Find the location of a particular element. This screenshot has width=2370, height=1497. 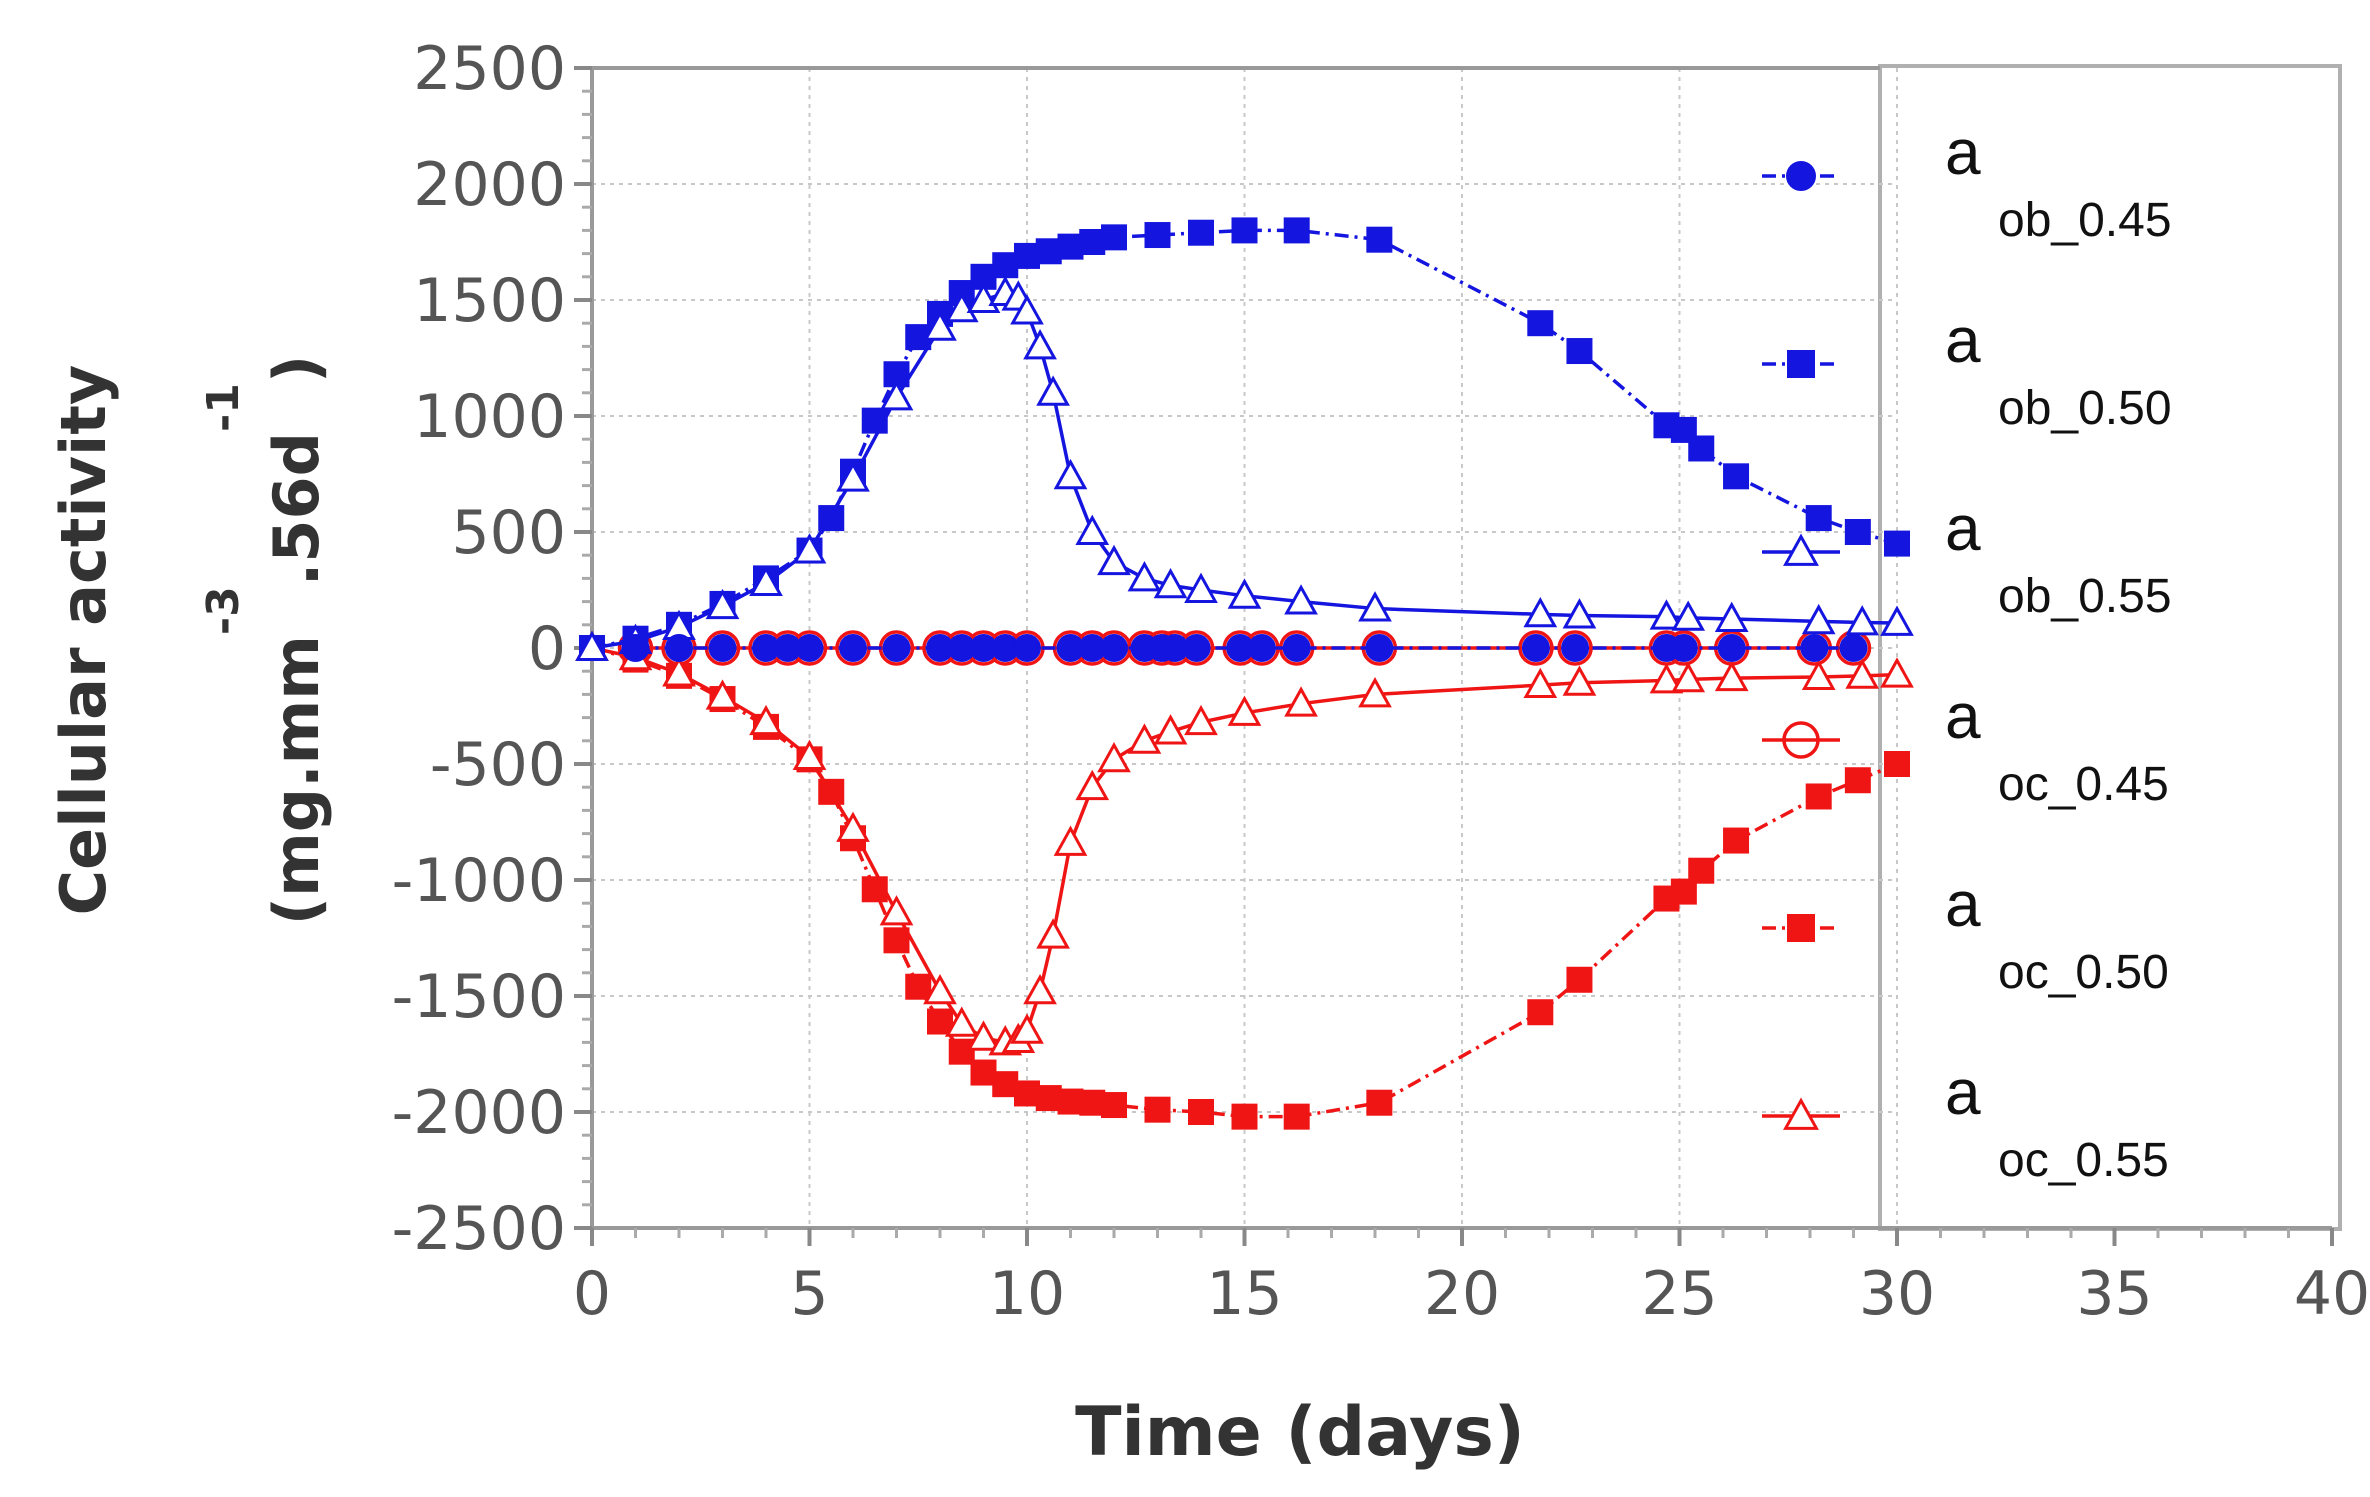

legend-item: a oc_0.50 is located at coordinates (1965, 933).